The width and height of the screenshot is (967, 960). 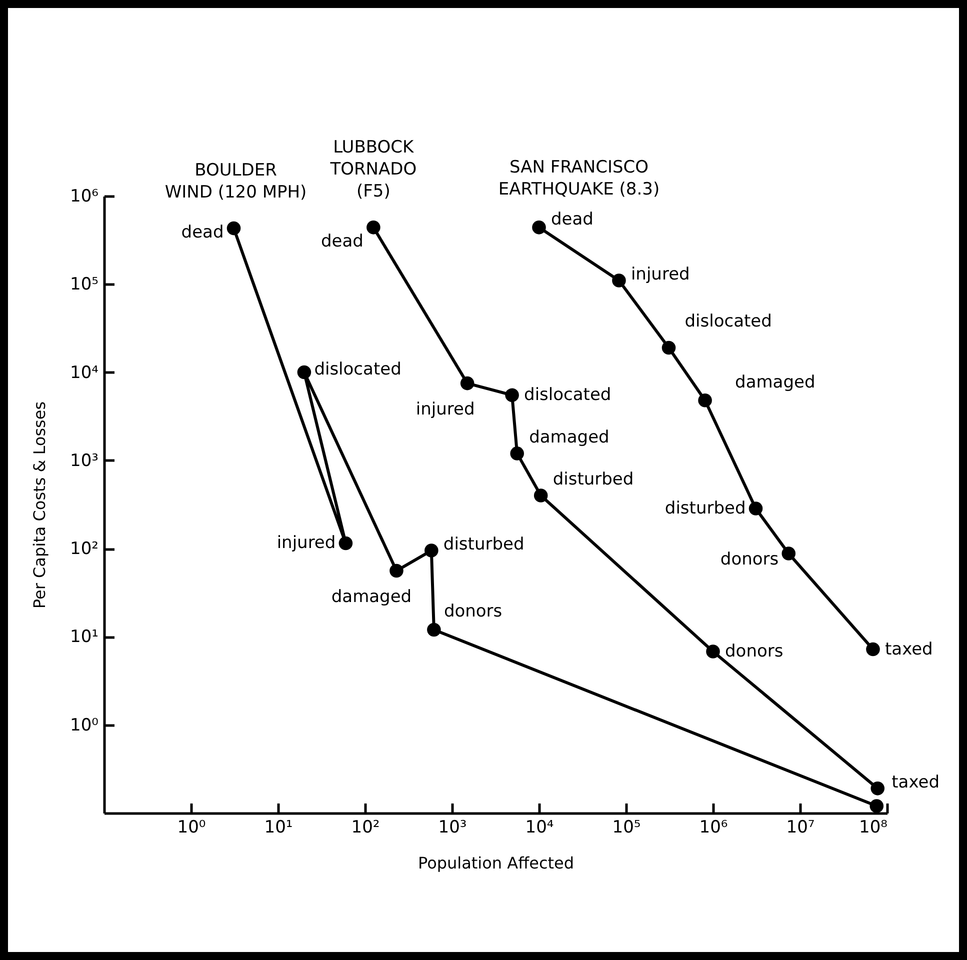 What do you see at coordinates (800, 828) in the screenshot?
I see `x-tick-label: 10⁷` at bounding box center [800, 828].